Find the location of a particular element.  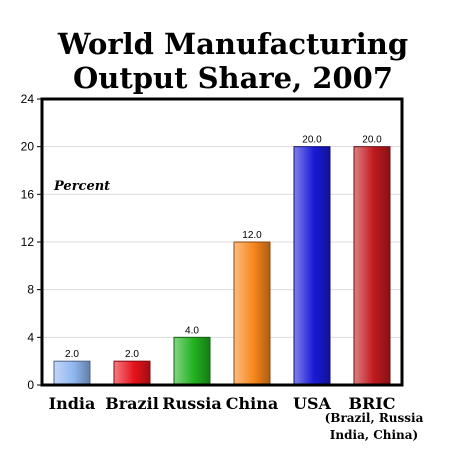

y-tick-label: 12 is located at coordinates (28, 242).